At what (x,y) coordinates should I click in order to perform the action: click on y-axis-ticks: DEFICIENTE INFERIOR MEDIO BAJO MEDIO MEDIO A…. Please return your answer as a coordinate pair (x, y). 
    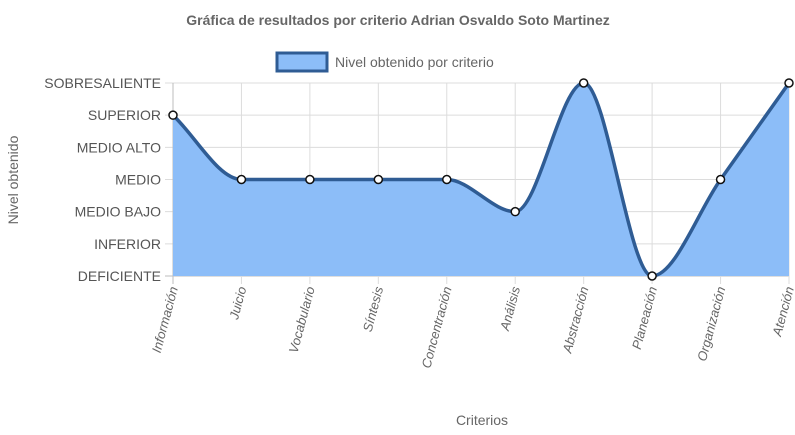
    Looking at the image, I should click on (102, 179).